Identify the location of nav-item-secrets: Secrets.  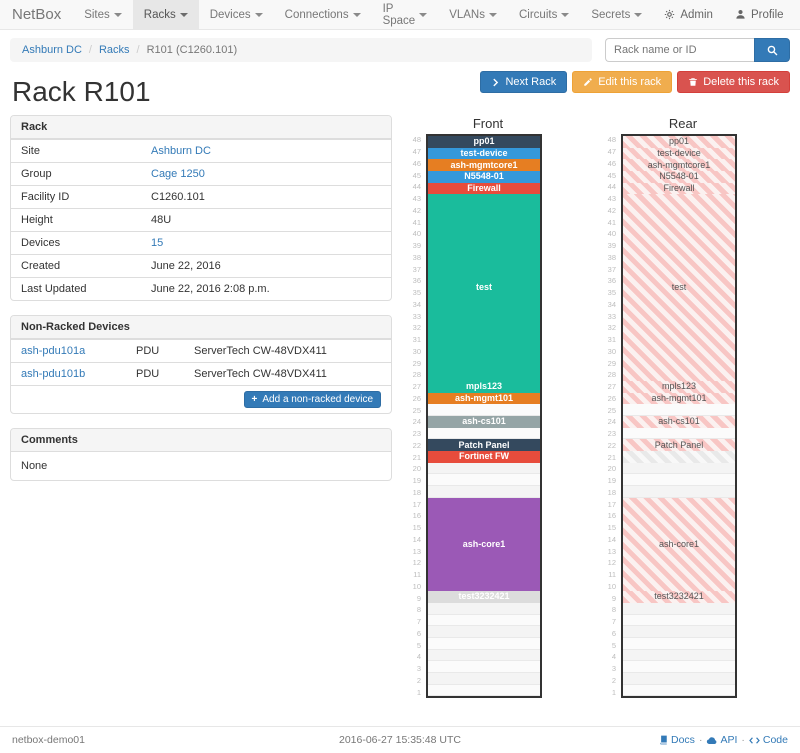
(616, 14).